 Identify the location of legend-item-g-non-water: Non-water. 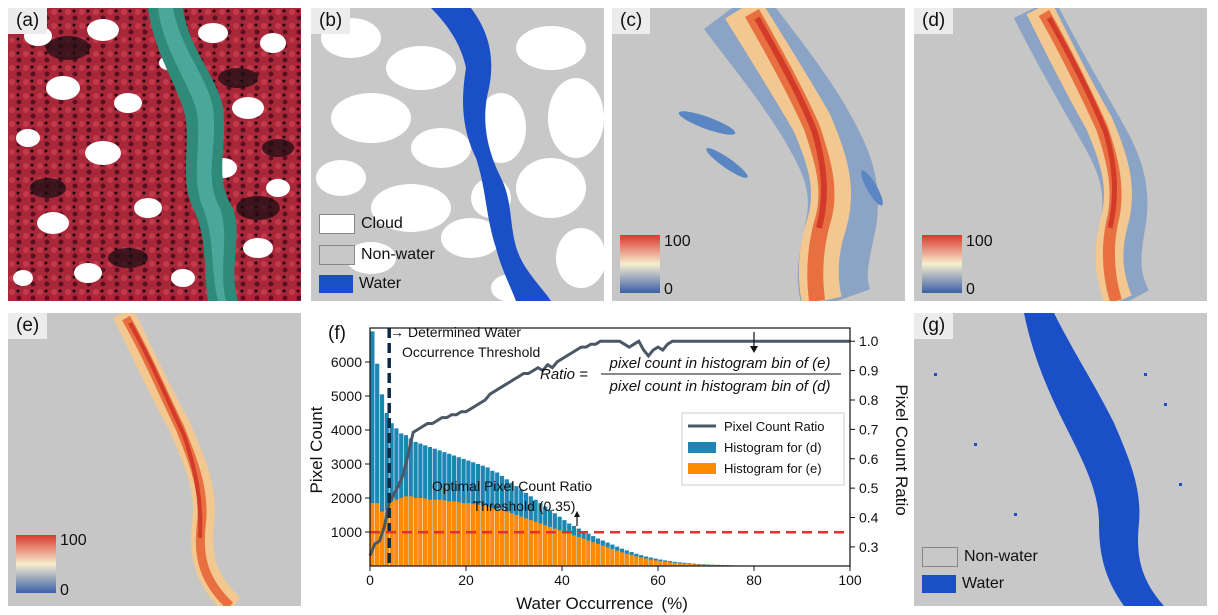
(980, 557).